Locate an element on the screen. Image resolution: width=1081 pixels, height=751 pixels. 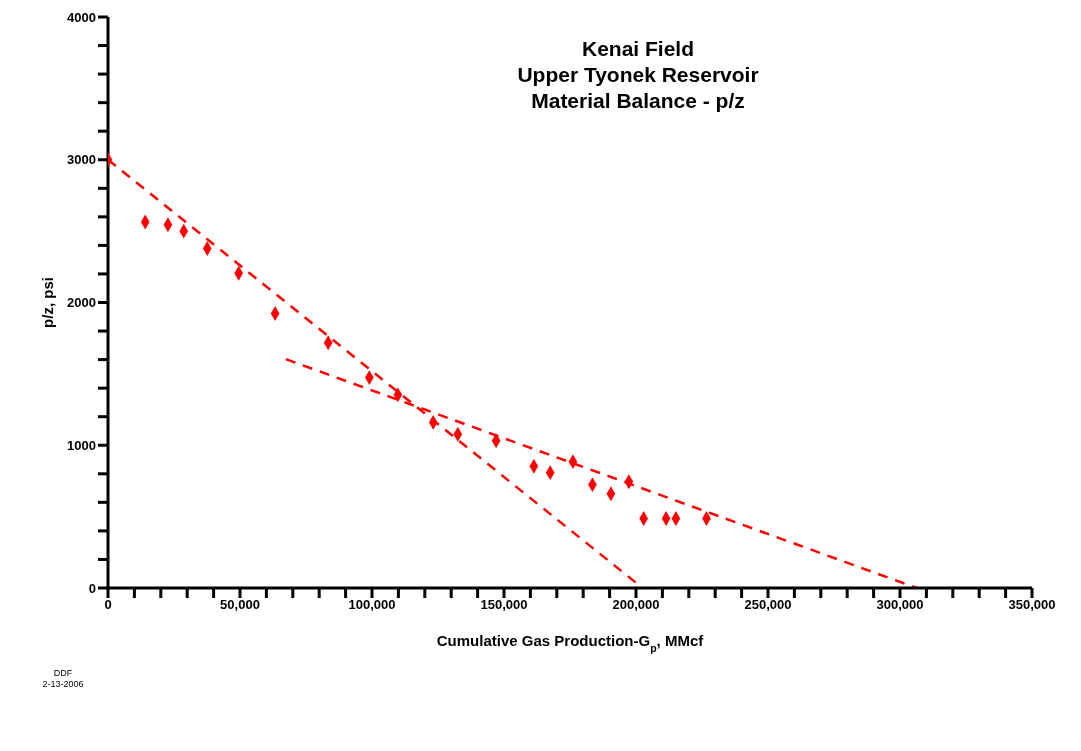
x-tick-label: 0 is located at coordinates (108, 605).